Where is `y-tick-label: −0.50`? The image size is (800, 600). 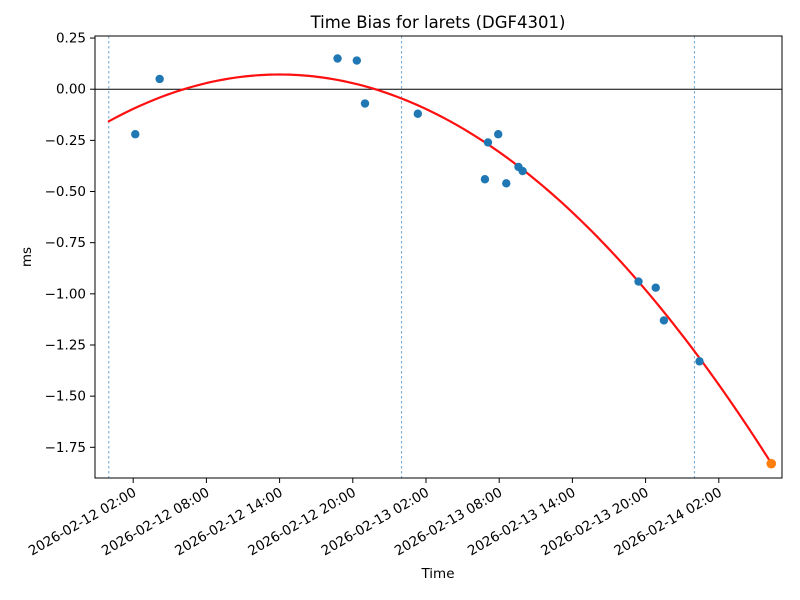
y-tick-label: −0.50 is located at coordinates (65, 192).